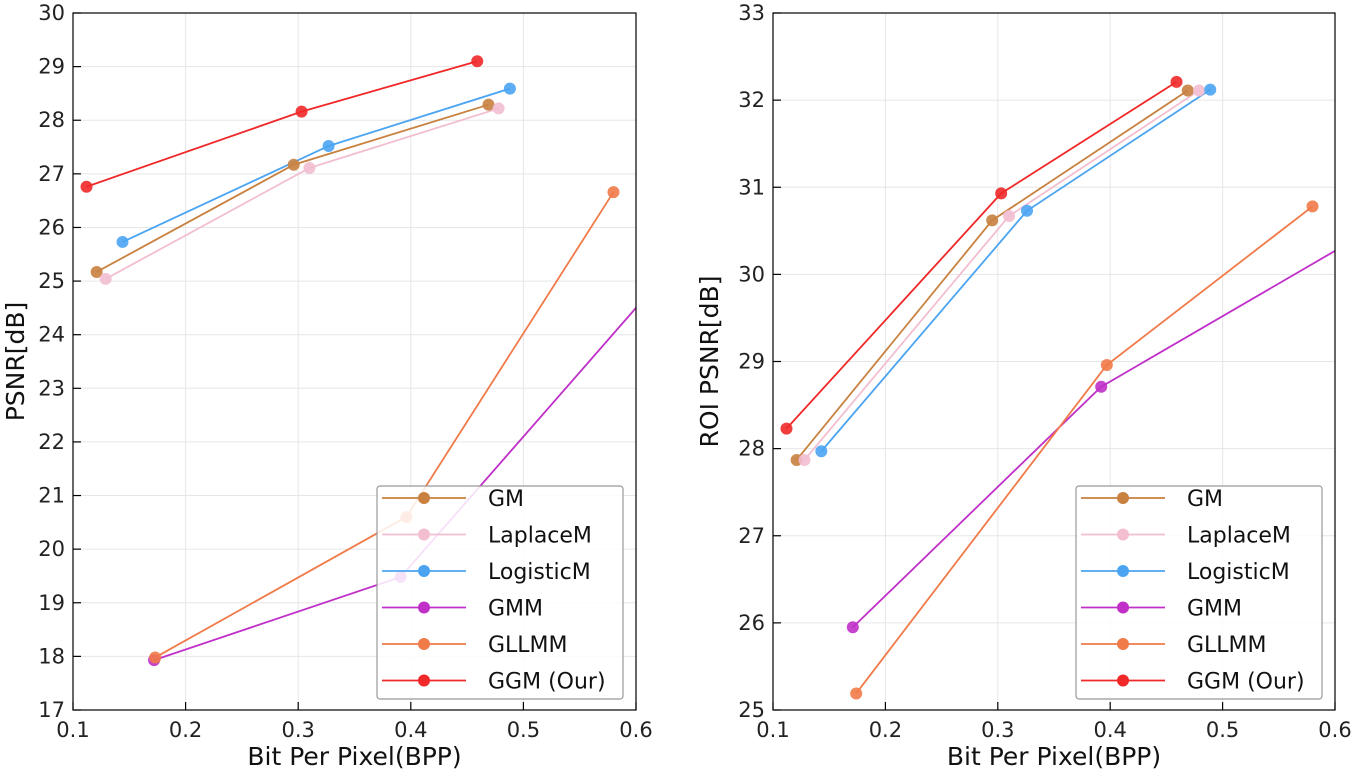  I want to click on series-line-gm, so click(992, 275).